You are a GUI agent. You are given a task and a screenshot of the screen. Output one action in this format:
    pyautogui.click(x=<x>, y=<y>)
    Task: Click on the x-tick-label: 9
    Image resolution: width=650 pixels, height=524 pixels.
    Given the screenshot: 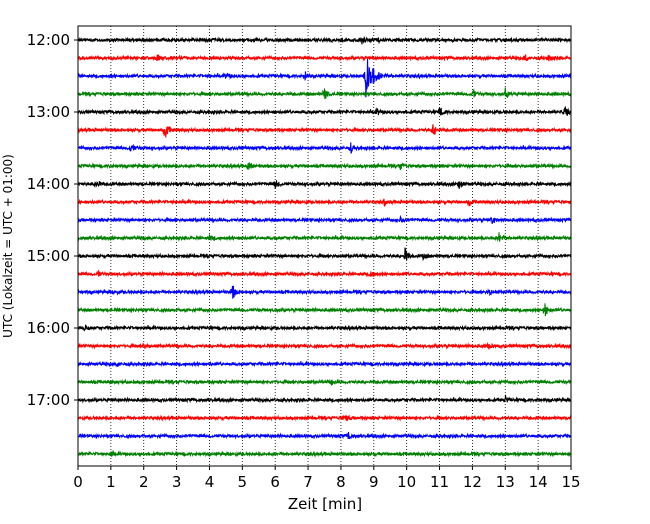 What is the action you would take?
    pyautogui.click(x=374, y=482)
    